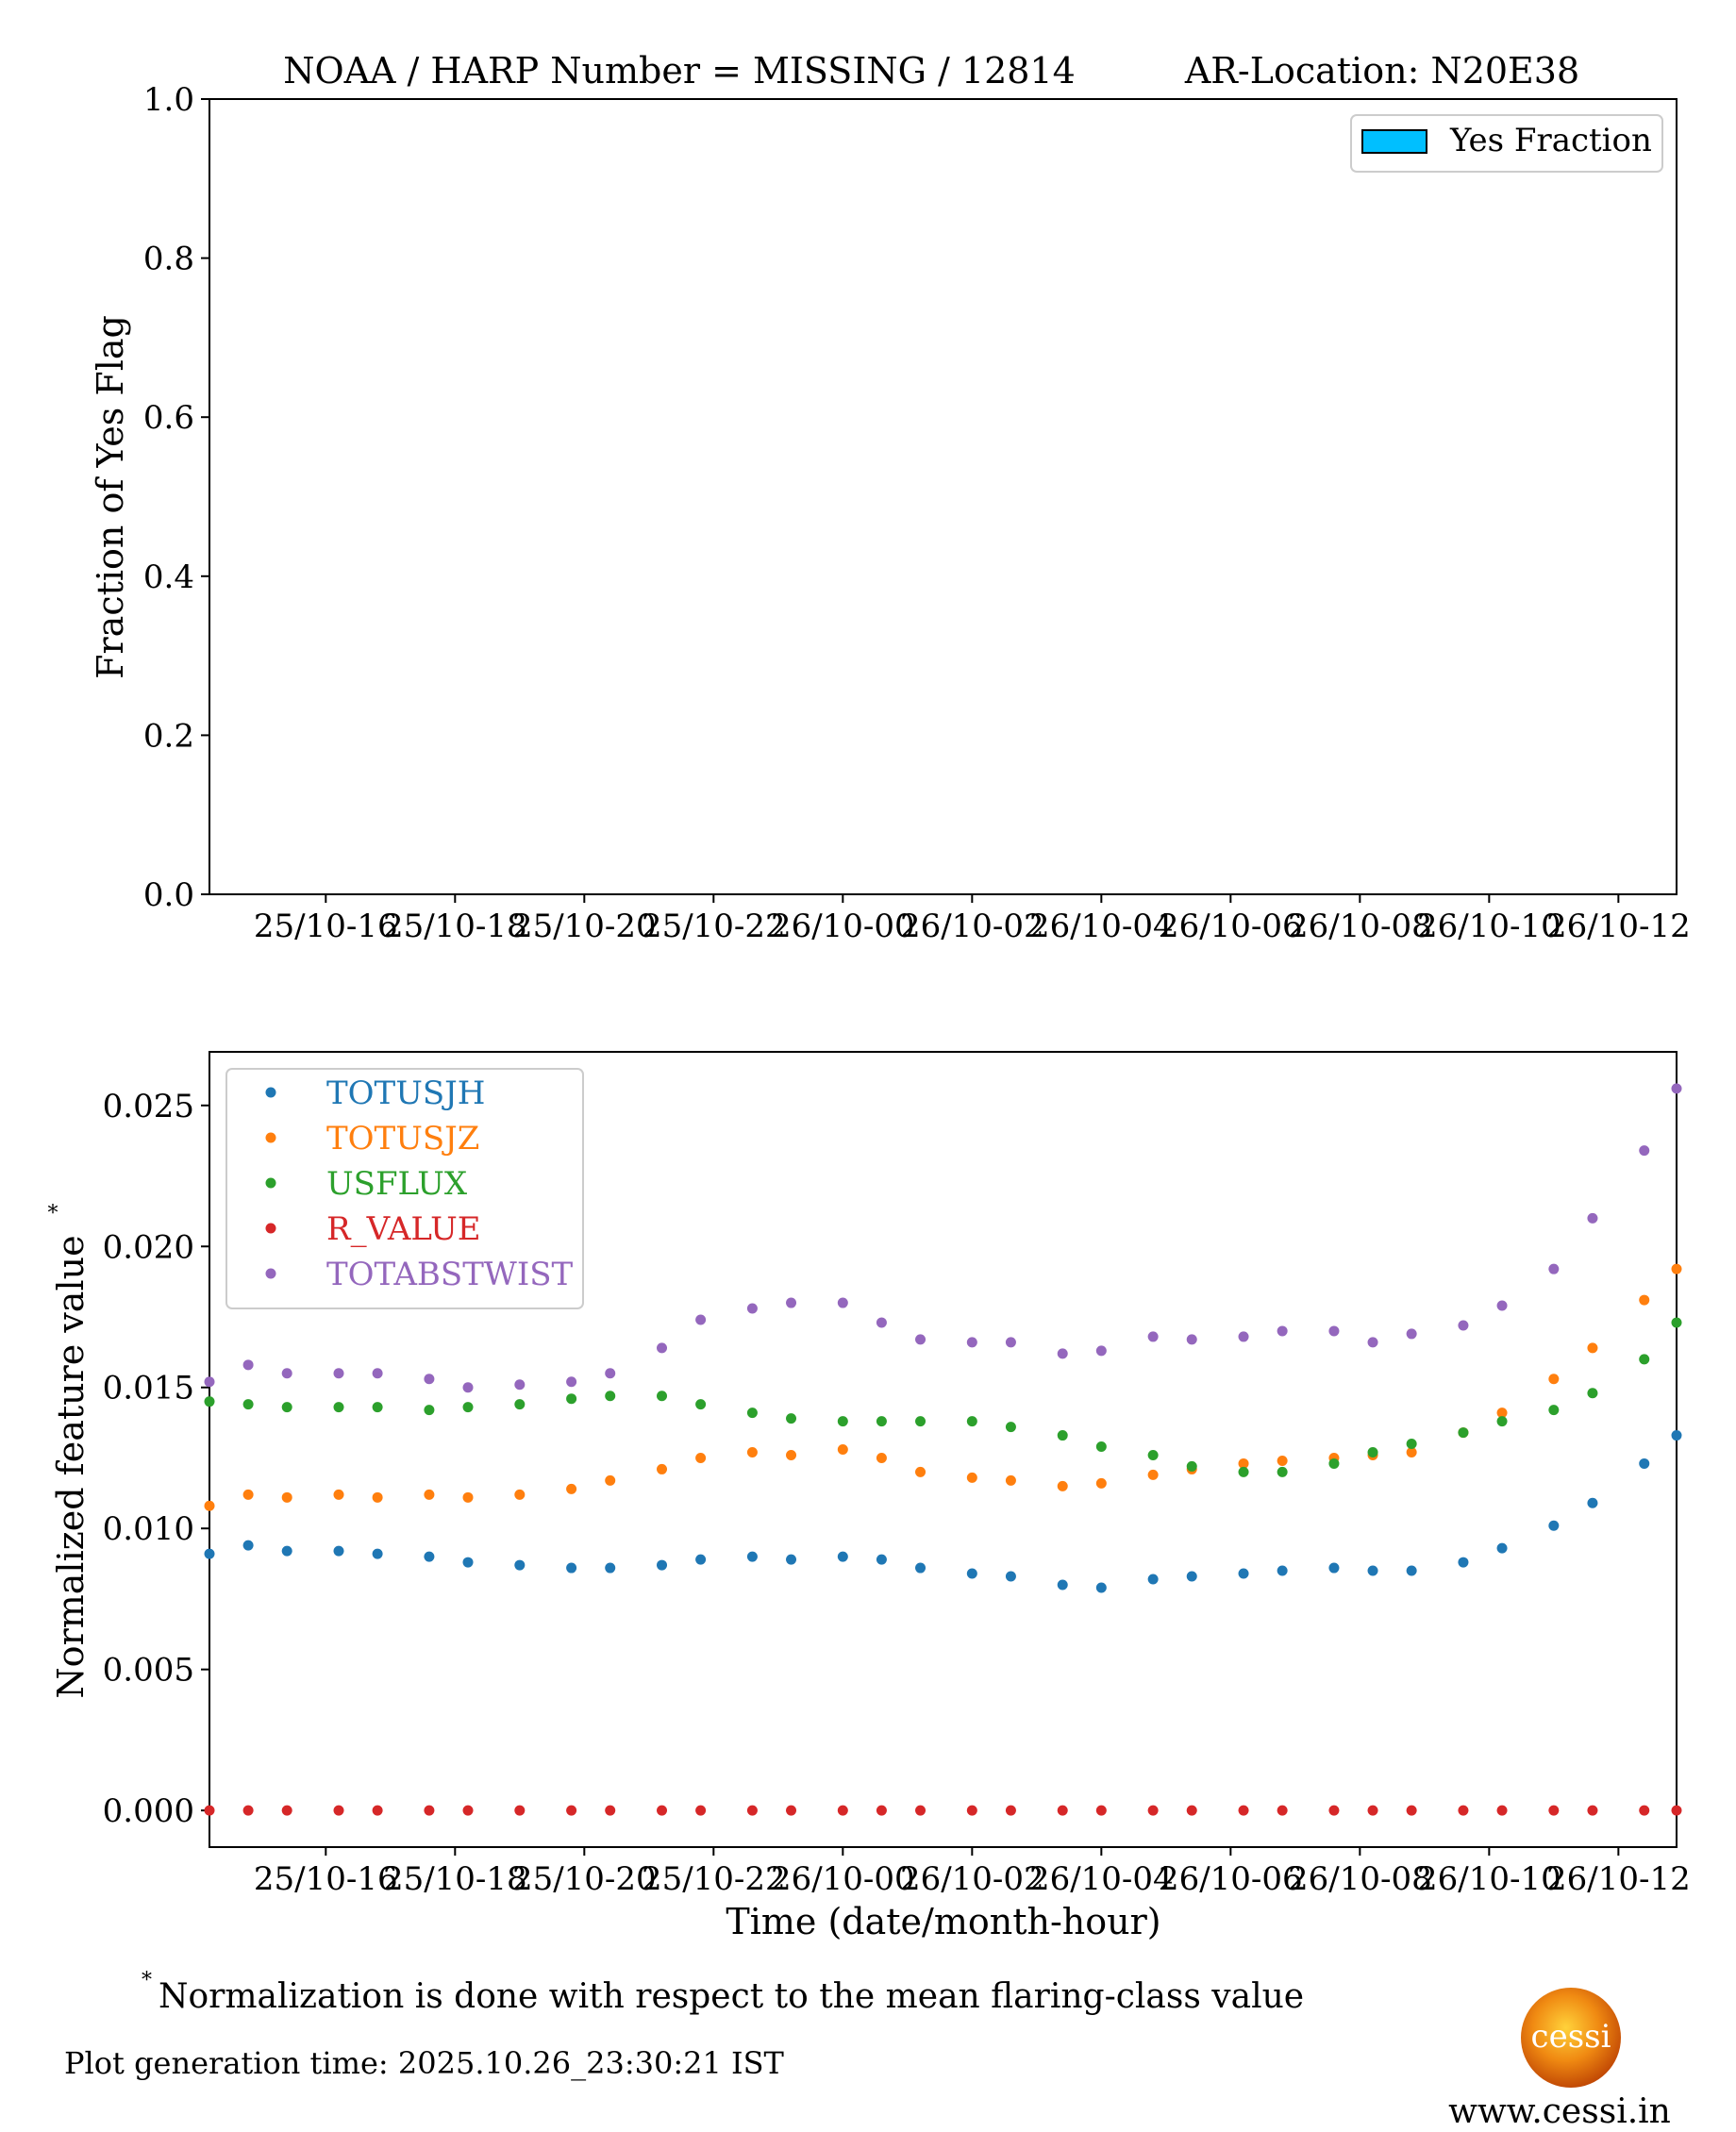 The width and height of the screenshot is (1736, 2132). I want to click on bottom-legend: TOTUSJH TOTUSJZ USFLUX R_VALUE TOTABSTWIST, so click(404, 1188).